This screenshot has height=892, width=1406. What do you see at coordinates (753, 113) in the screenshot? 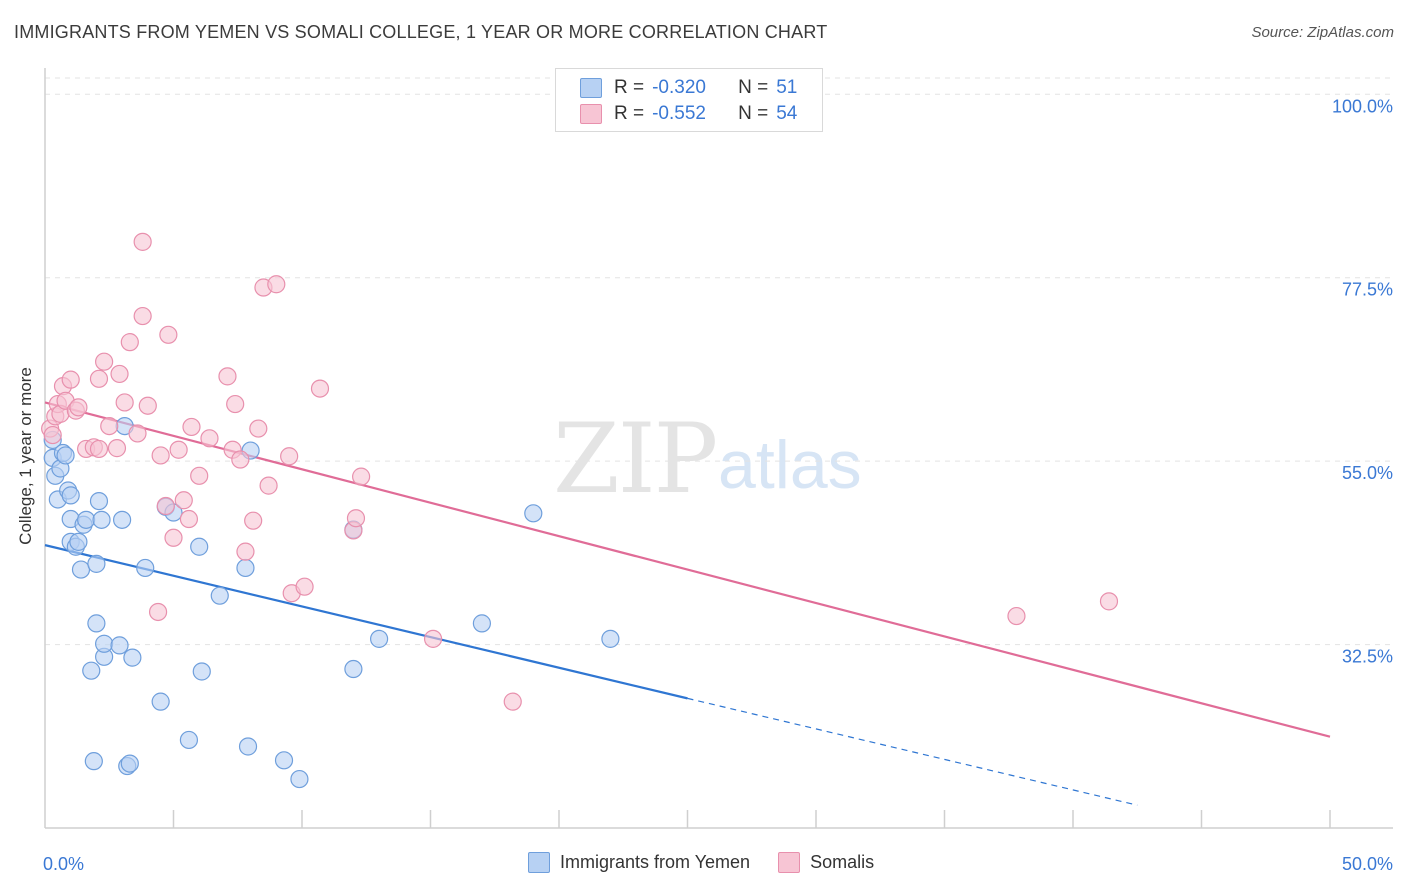
I see `legend-n-label: N =` at bounding box center [753, 113].